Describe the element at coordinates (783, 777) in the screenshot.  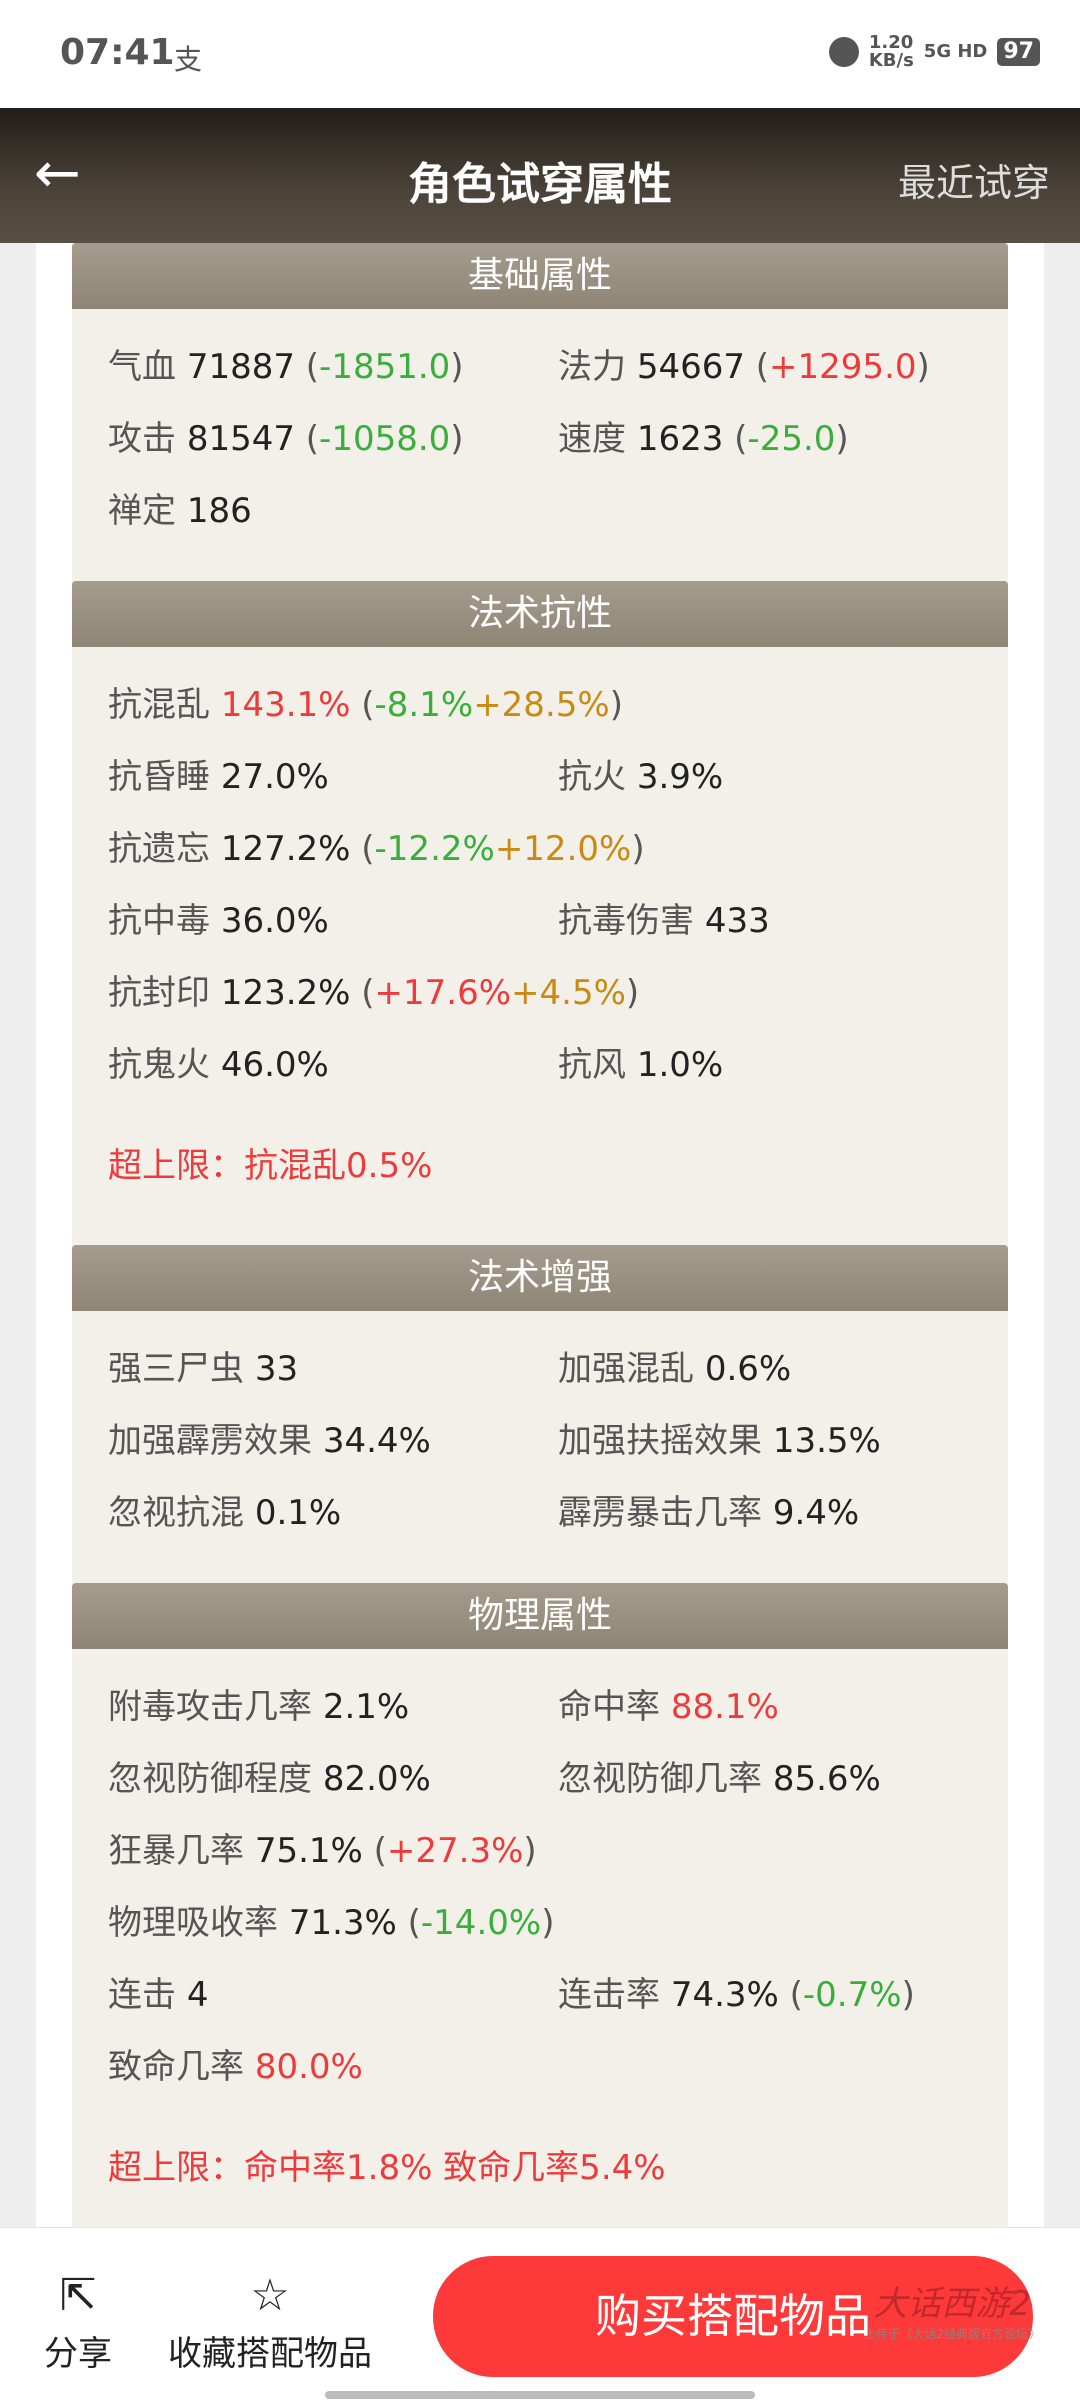
I see `stat-item: 抗火 3.9%` at that location.